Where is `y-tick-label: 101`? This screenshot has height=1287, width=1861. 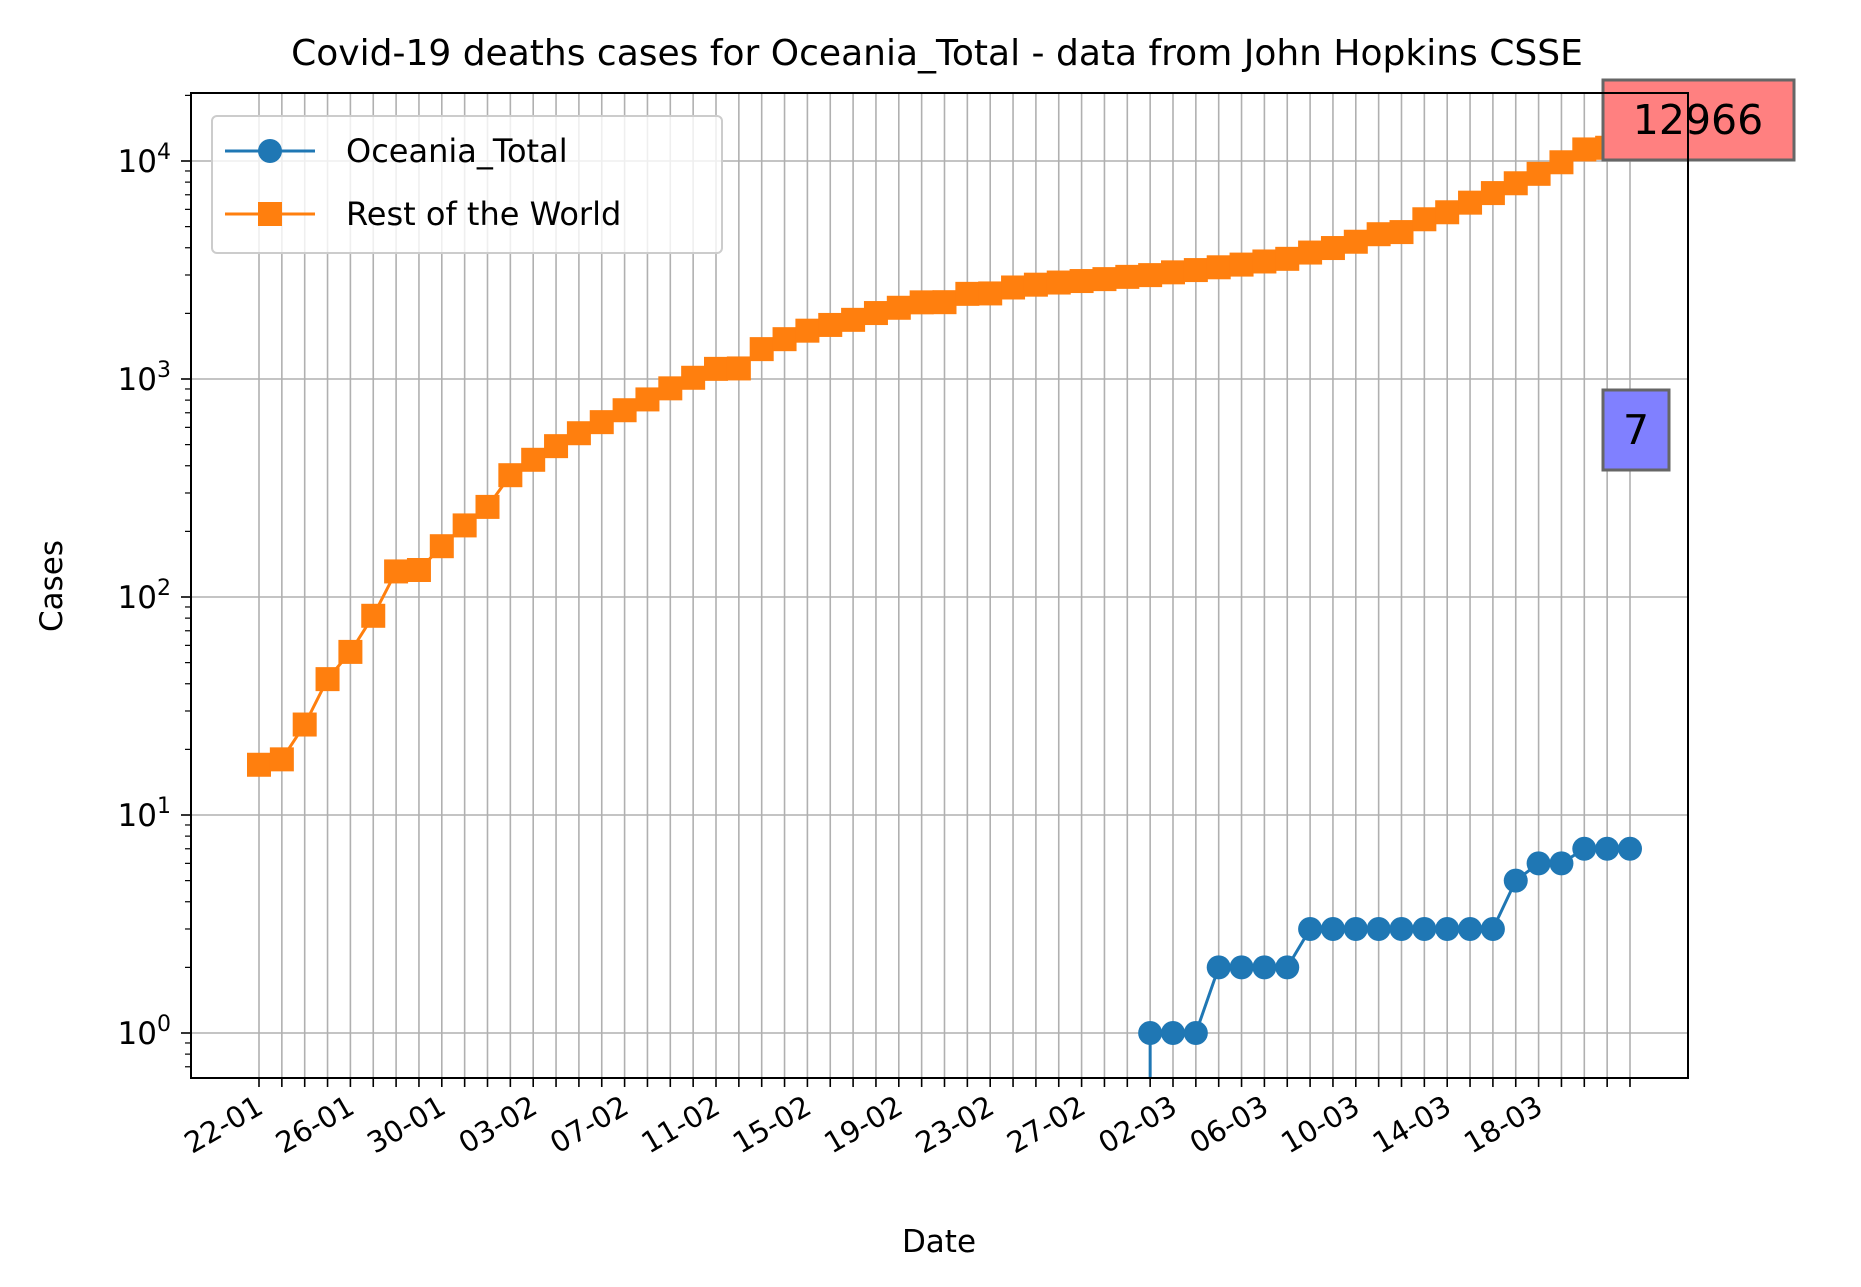 y-tick-label: 101 is located at coordinates (144, 814).